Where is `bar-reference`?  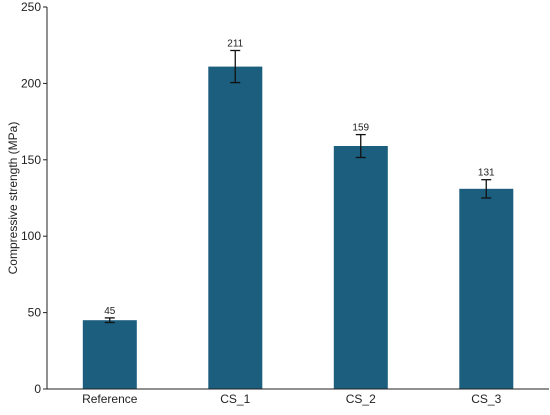
bar-reference is located at coordinates (109, 354).